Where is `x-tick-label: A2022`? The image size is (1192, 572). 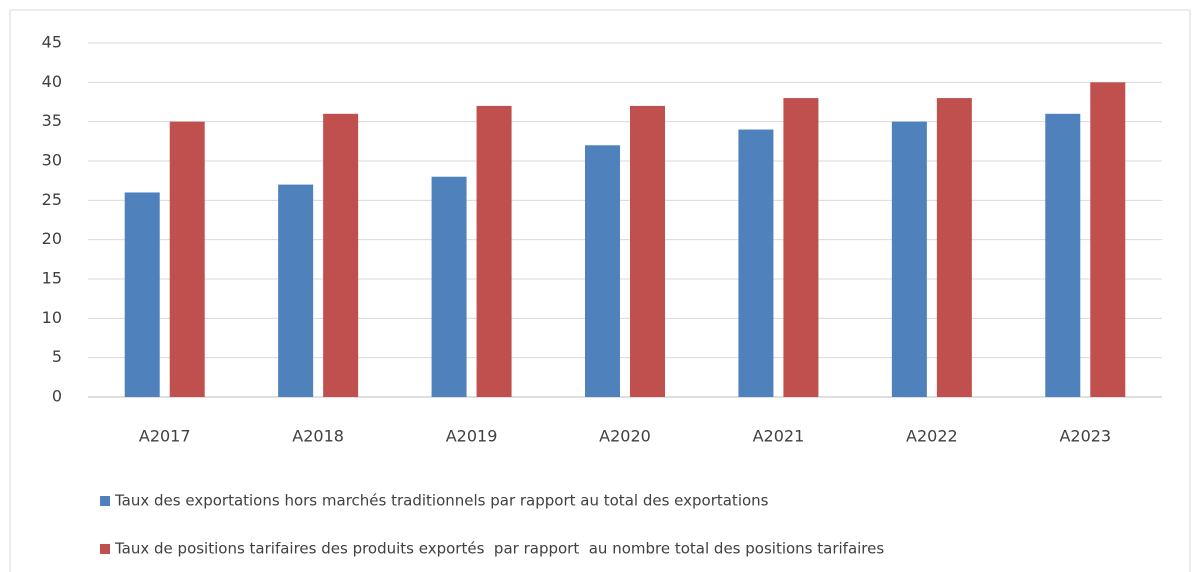
x-tick-label: A2022 is located at coordinates (932, 436).